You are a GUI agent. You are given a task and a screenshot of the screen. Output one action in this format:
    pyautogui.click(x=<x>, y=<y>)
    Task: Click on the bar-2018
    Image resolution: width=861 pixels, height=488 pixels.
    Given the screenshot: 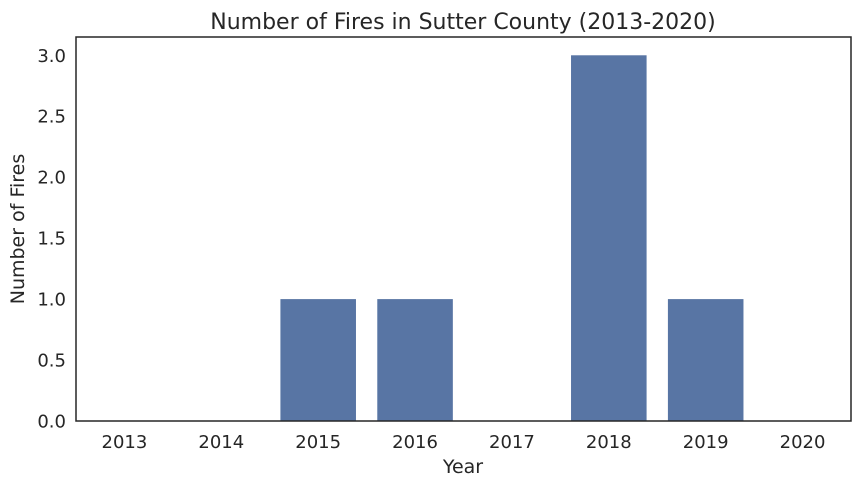 What is the action you would take?
    pyautogui.click(x=609, y=238)
    